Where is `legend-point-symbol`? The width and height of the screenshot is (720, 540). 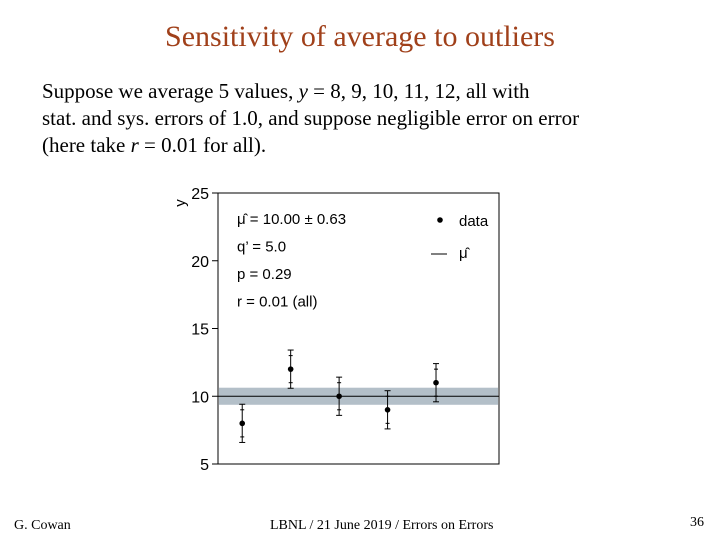 legend-point-symbol is located at coordinates (440, 220).